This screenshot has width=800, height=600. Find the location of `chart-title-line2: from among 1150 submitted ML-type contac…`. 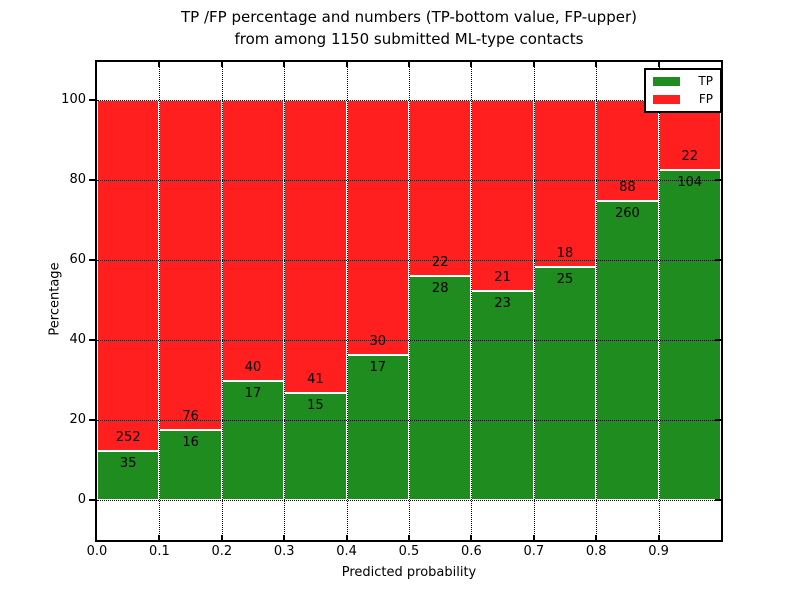

chart-title-line2: from among 1150 submitted ML-type contac… is located at coordinates (409, 39).